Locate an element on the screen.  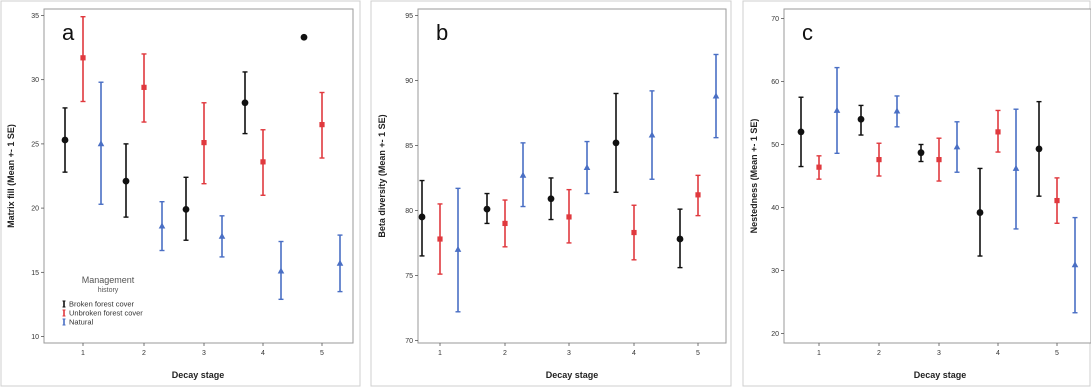
y-tick-label: 10 is located at coordinates (35, 337).